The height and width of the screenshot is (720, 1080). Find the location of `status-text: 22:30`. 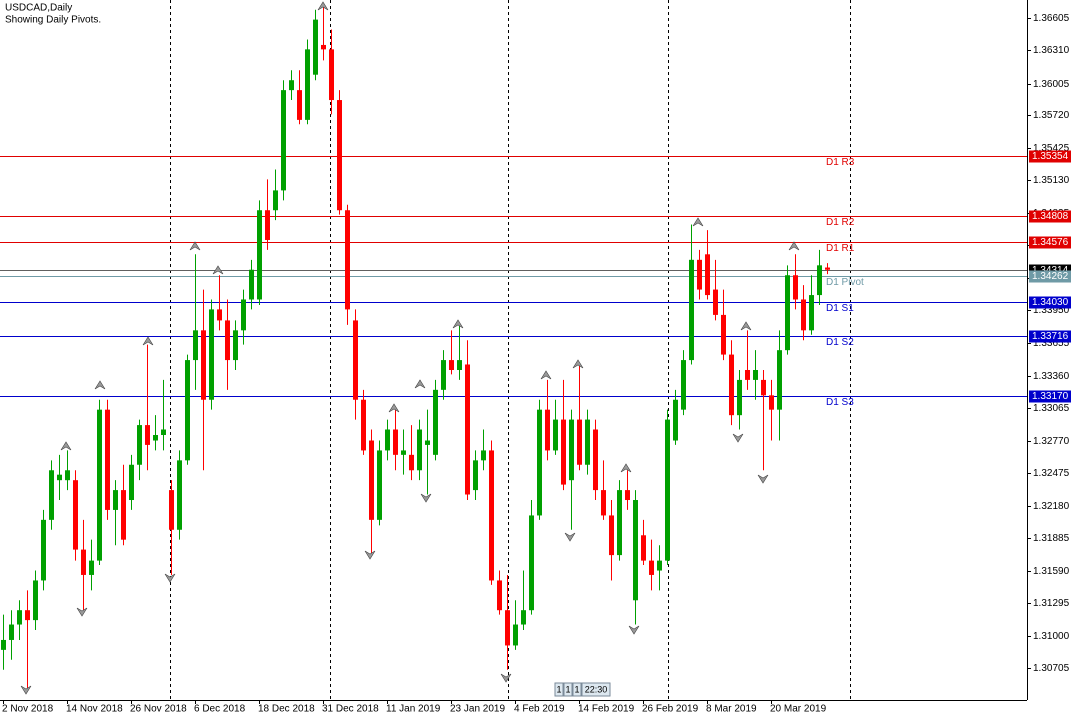

status-text: 22:30 is located at coordinates (596, 689).